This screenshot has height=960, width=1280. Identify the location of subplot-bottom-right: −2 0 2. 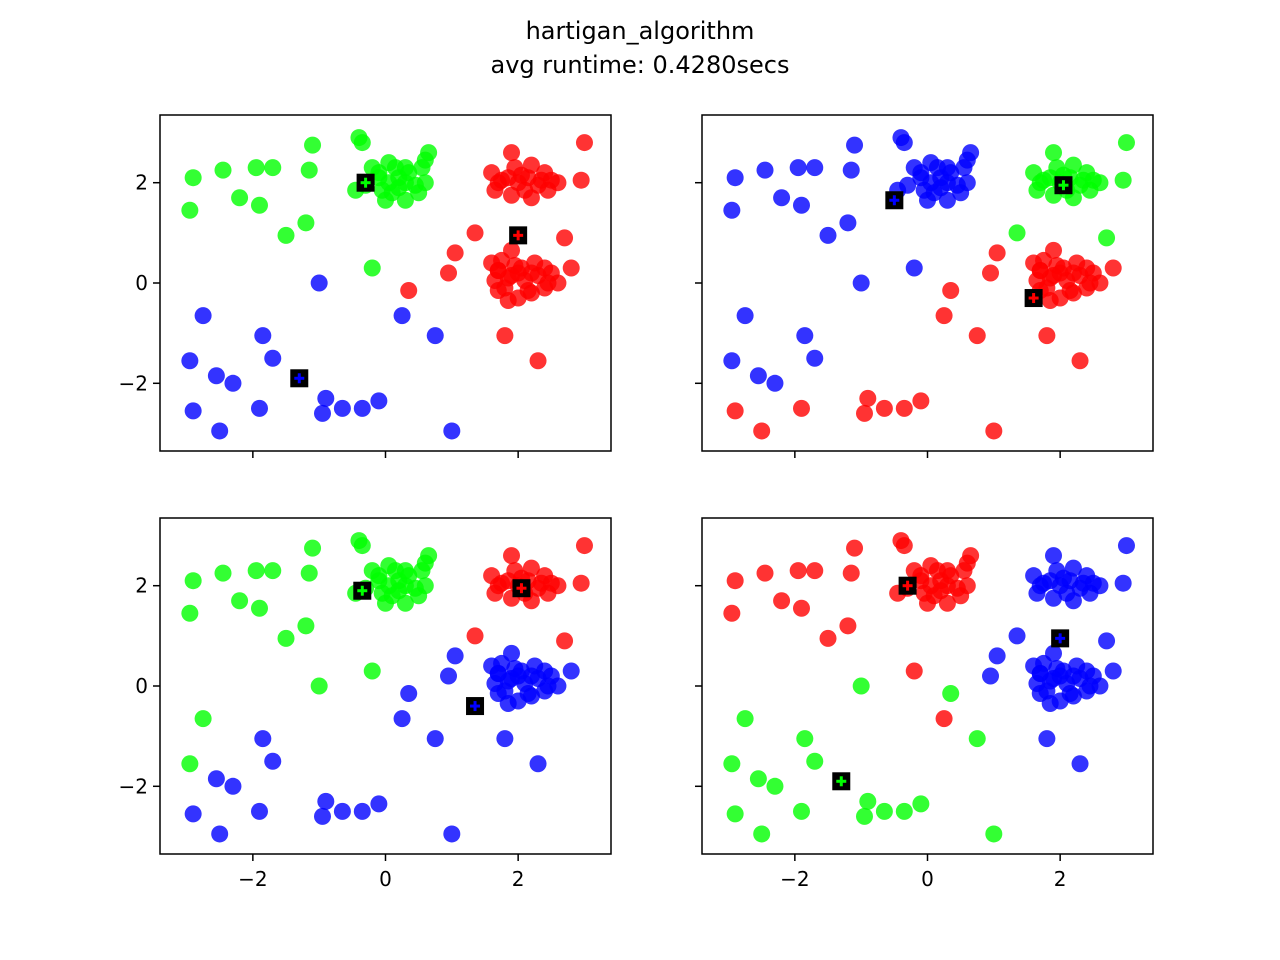
(924, 704).